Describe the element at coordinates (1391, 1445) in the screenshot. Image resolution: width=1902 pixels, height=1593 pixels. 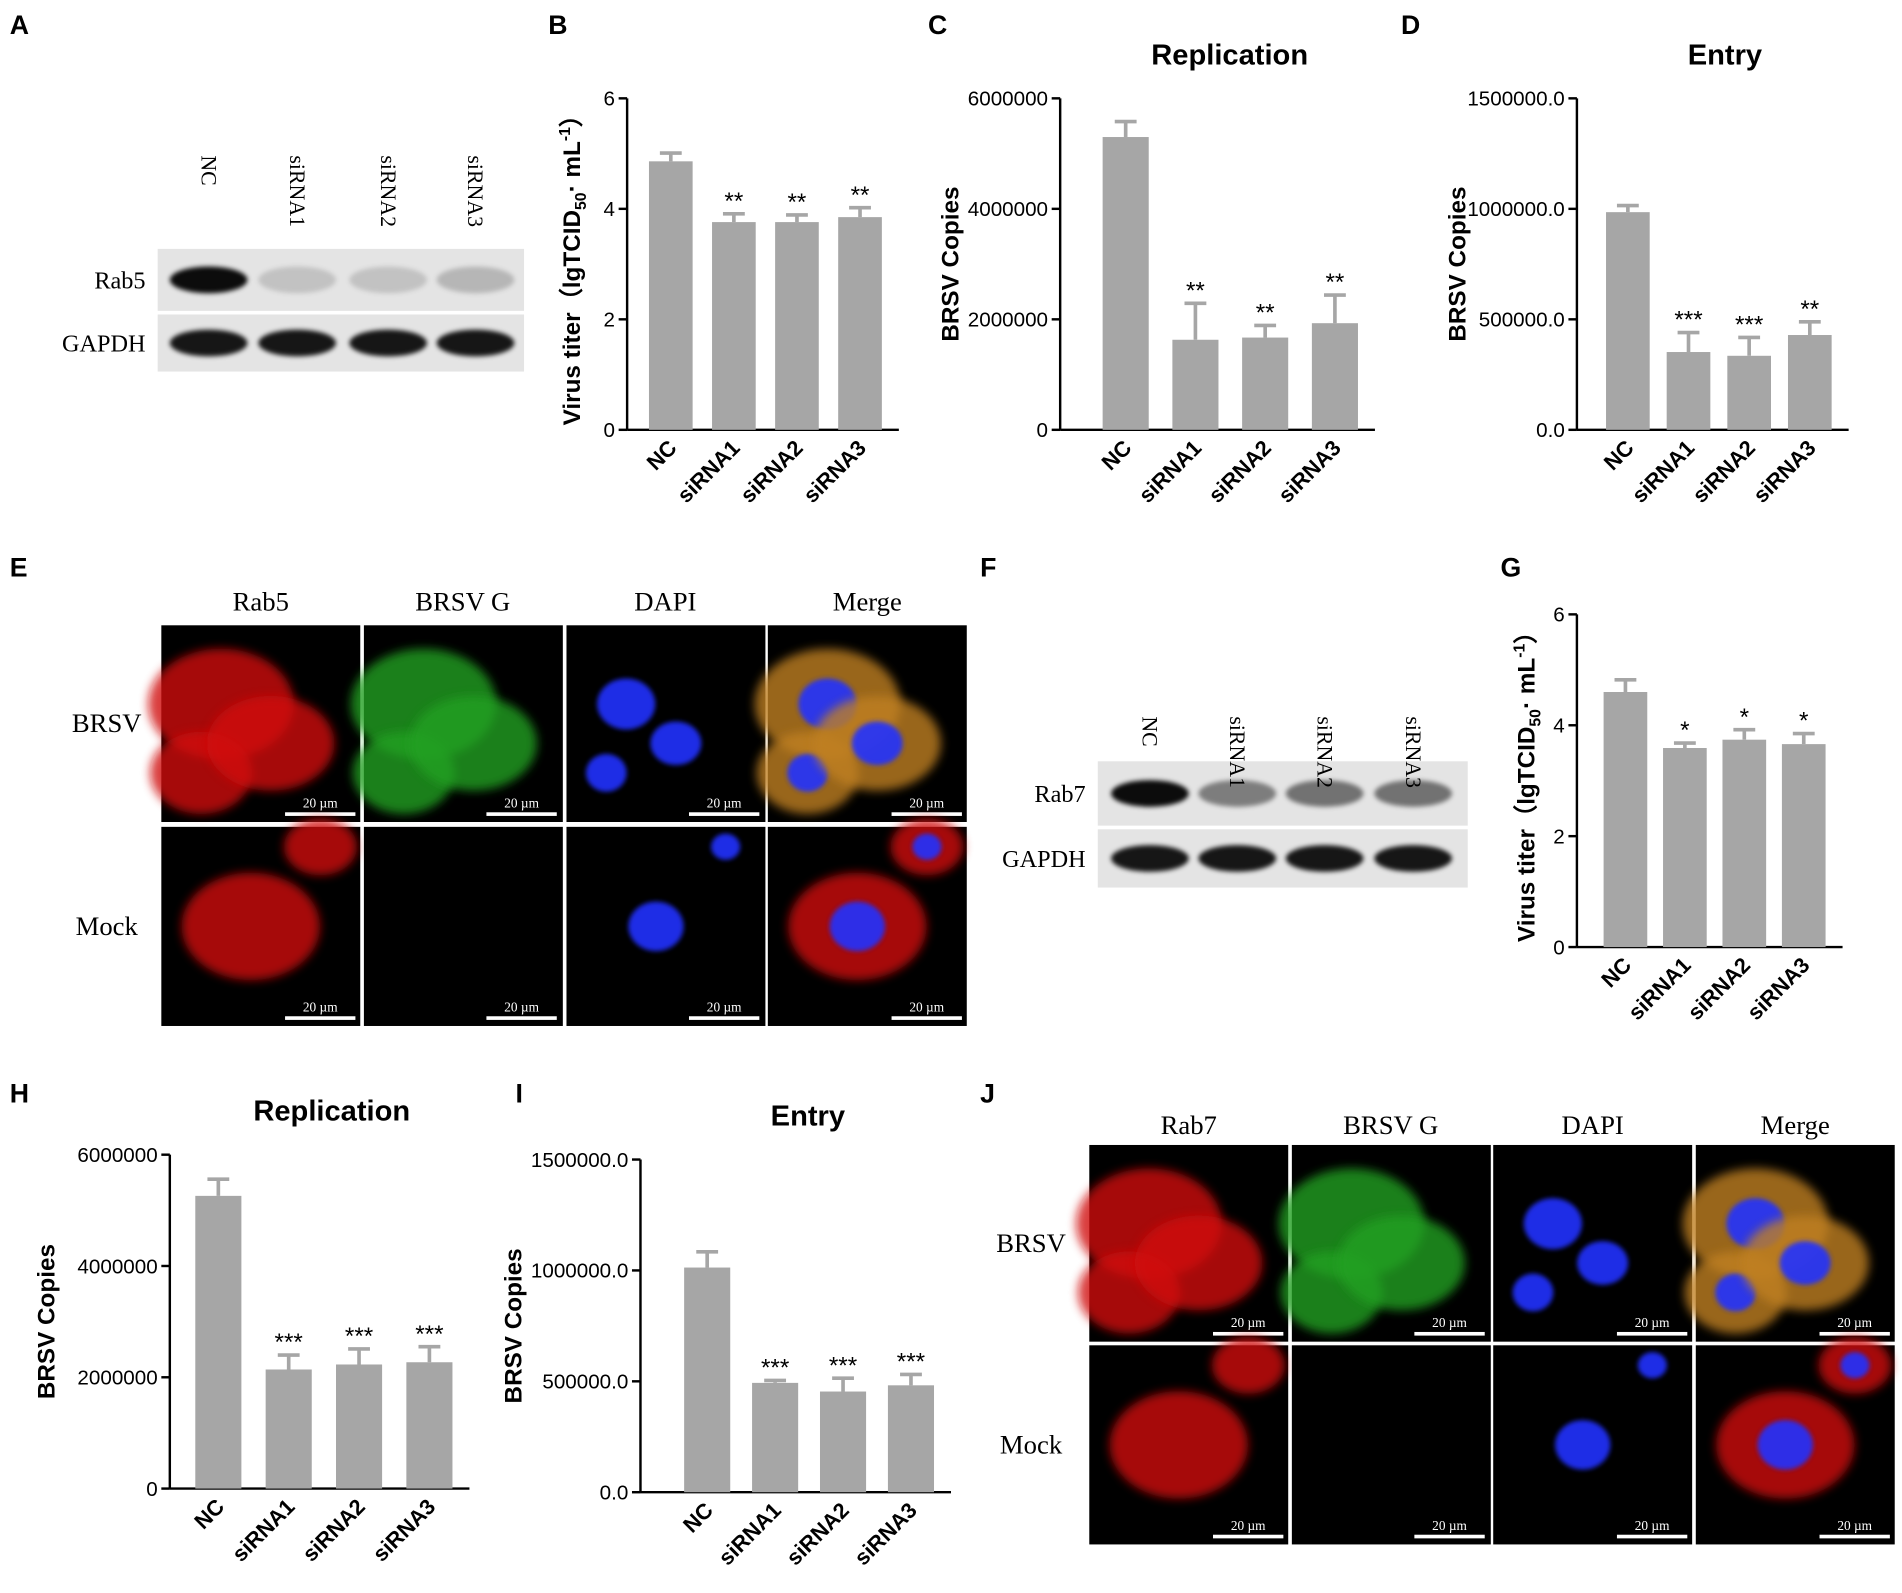
I see `micrograph` at that location.